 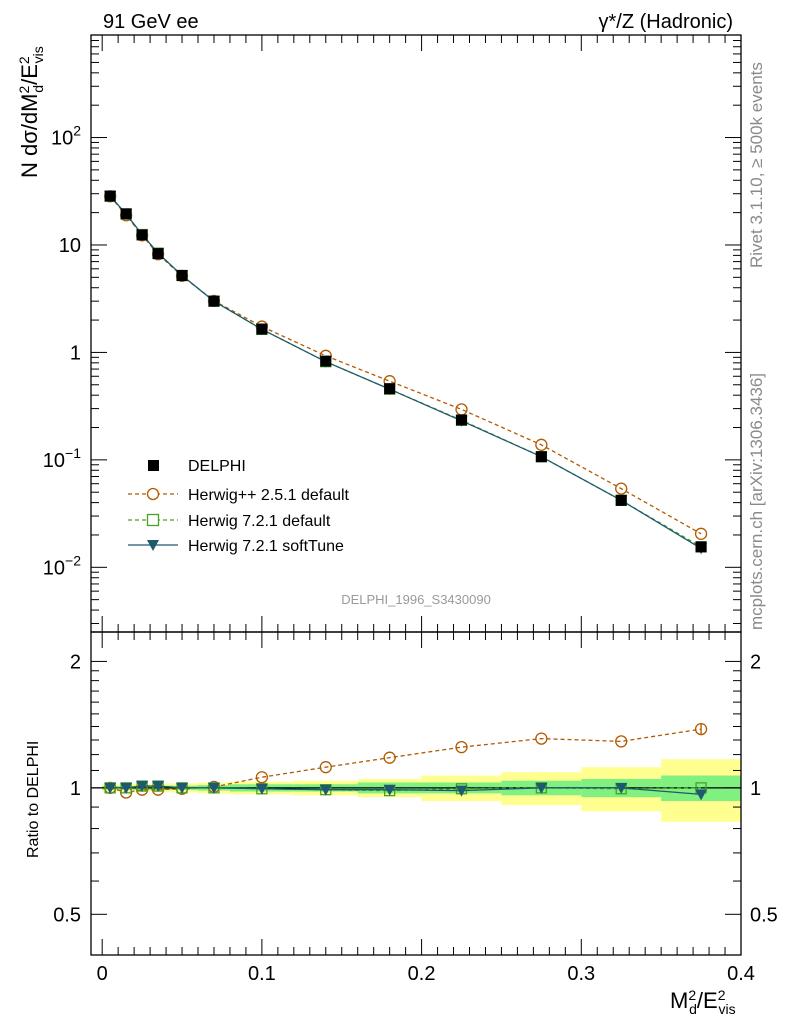 I want to click on xtick-label: 0.2, so click(x=422, y=974).